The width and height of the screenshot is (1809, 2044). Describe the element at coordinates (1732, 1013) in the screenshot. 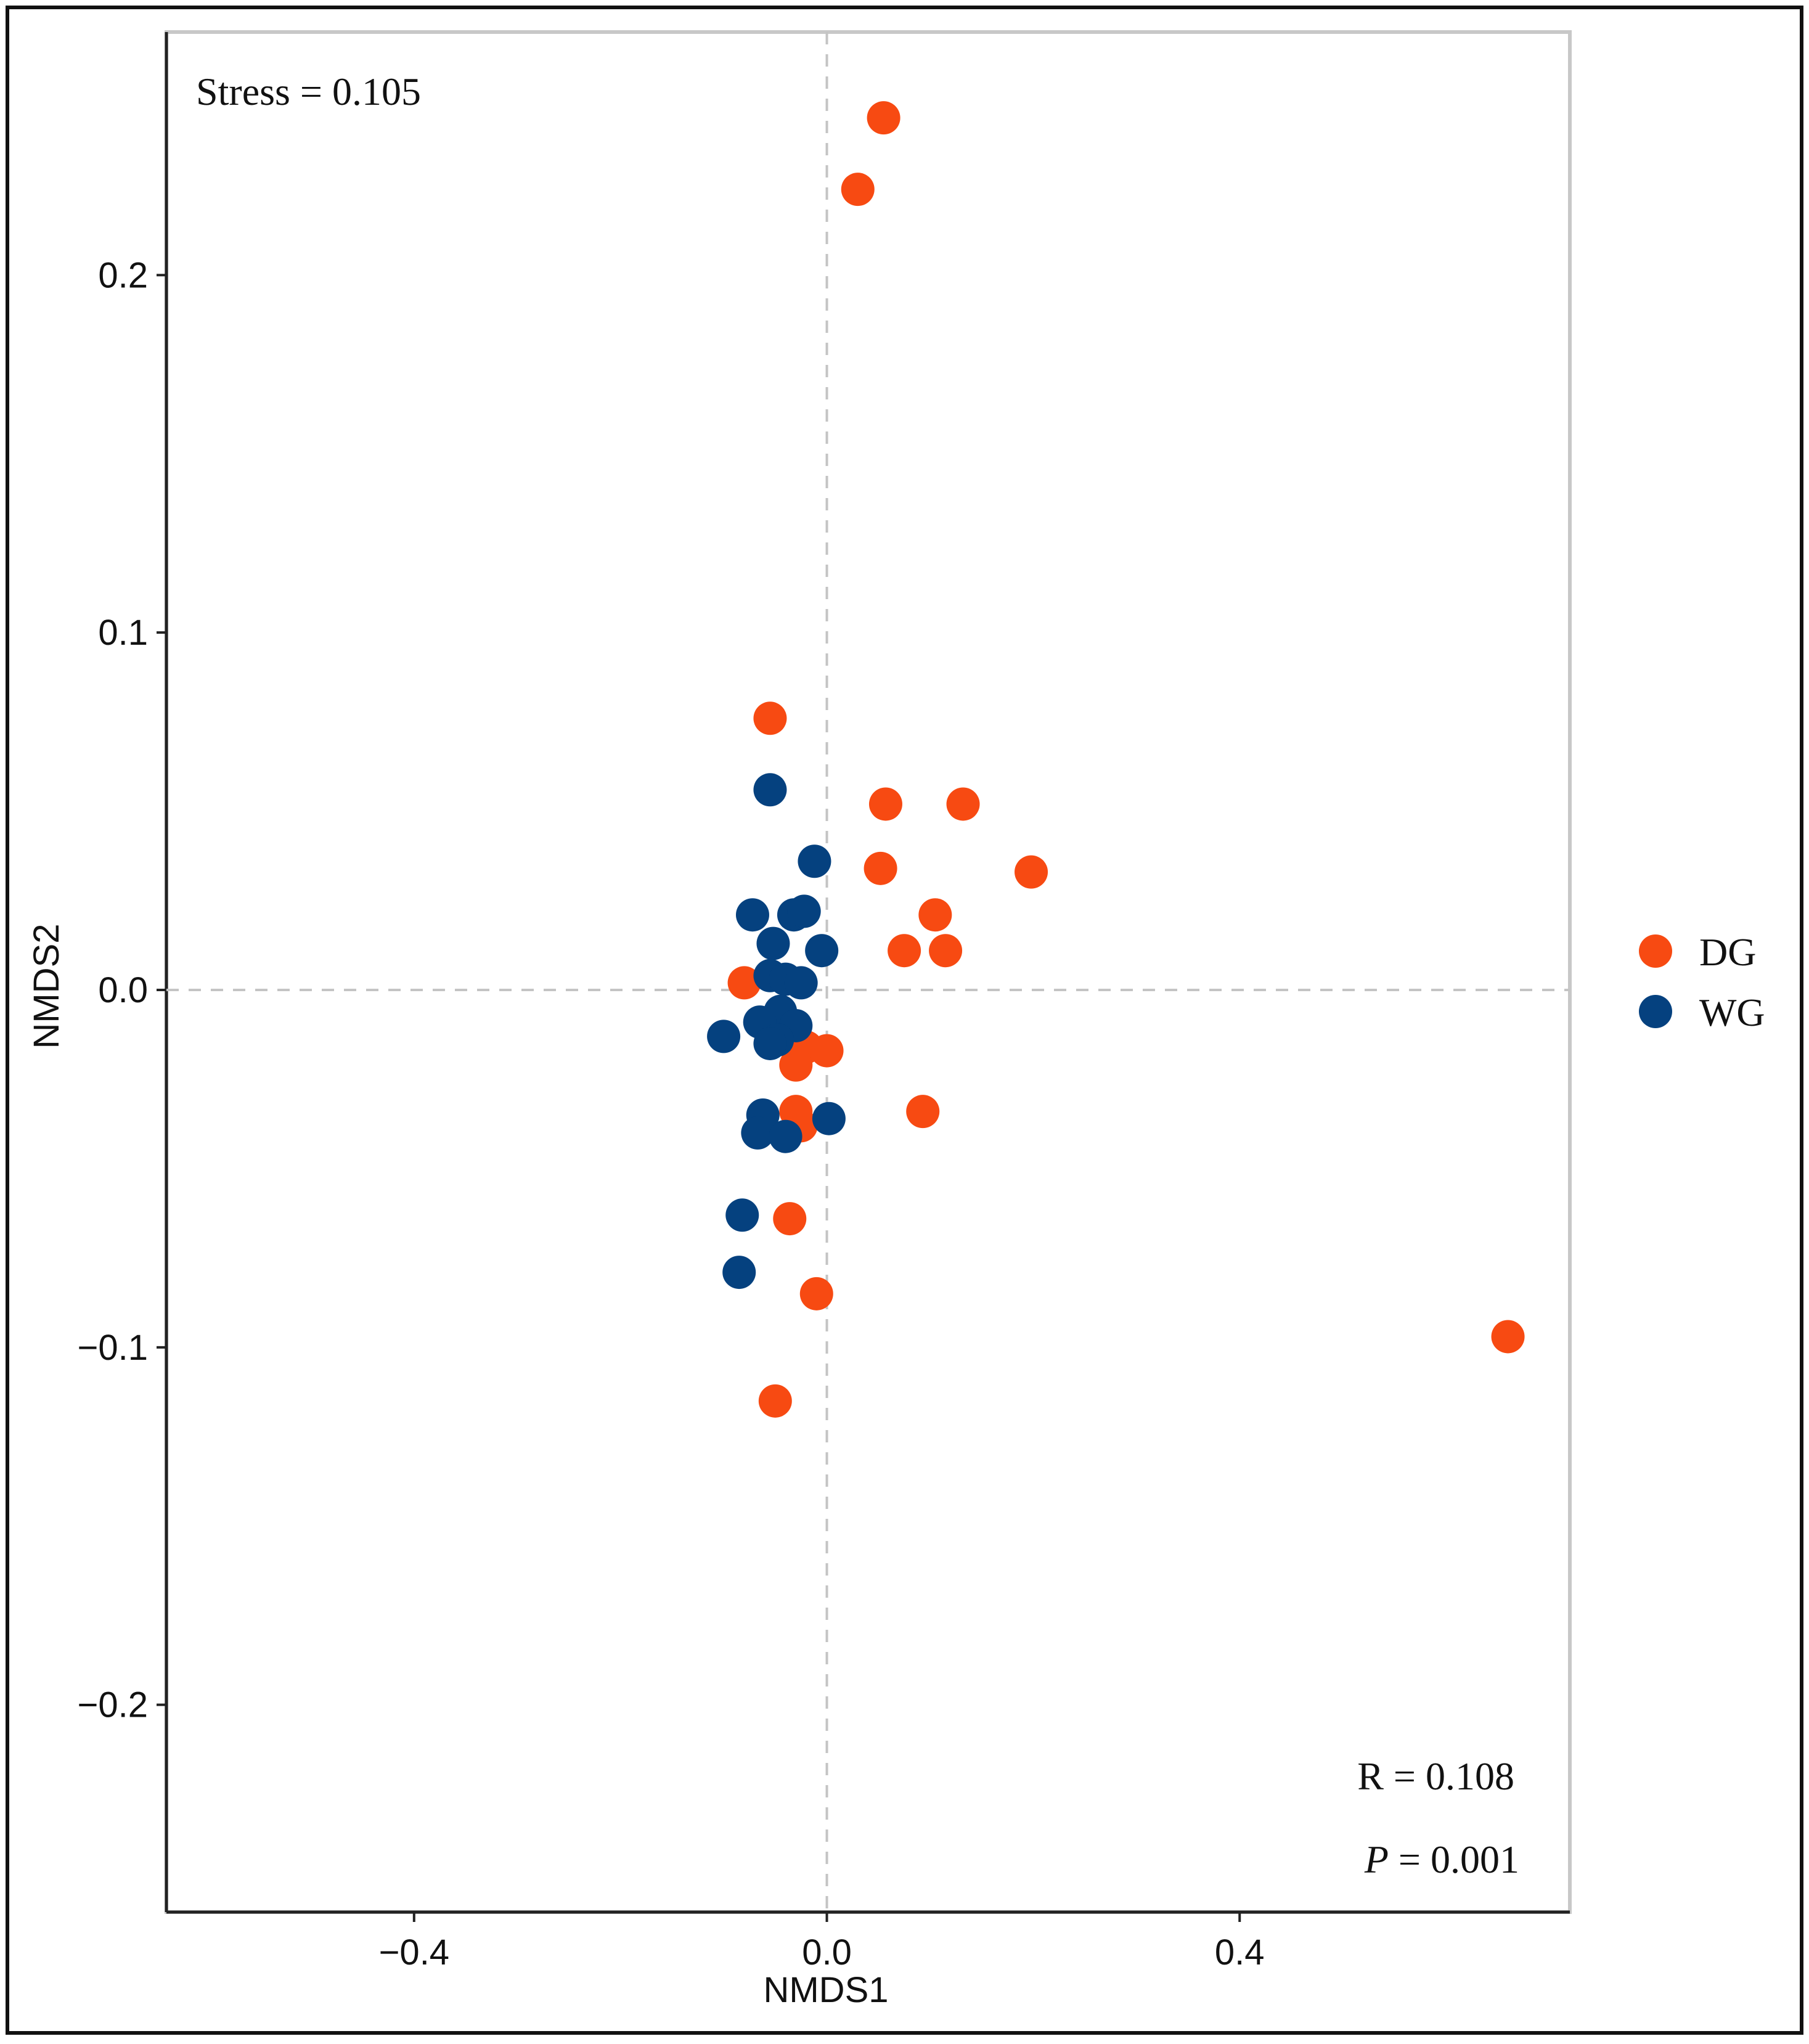

I see `legend-label-wg: WG` at that location.